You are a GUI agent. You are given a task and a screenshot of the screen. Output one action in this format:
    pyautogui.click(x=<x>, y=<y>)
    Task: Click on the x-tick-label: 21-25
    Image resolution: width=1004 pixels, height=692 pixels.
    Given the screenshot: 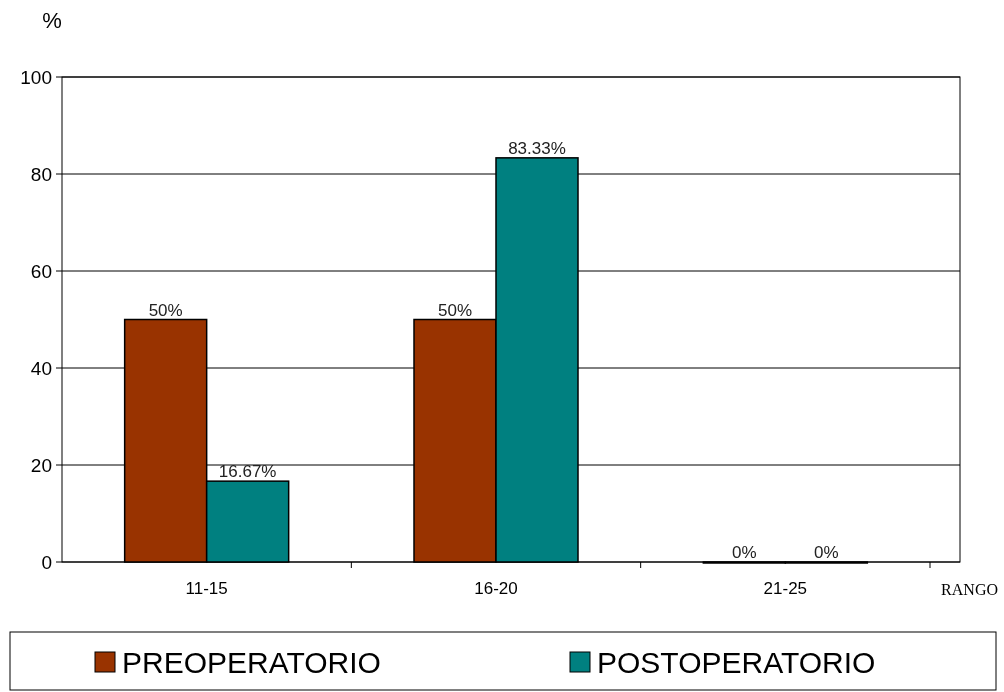 What is the action you would take?
    pyautogui.click(x=785, y=588)
    